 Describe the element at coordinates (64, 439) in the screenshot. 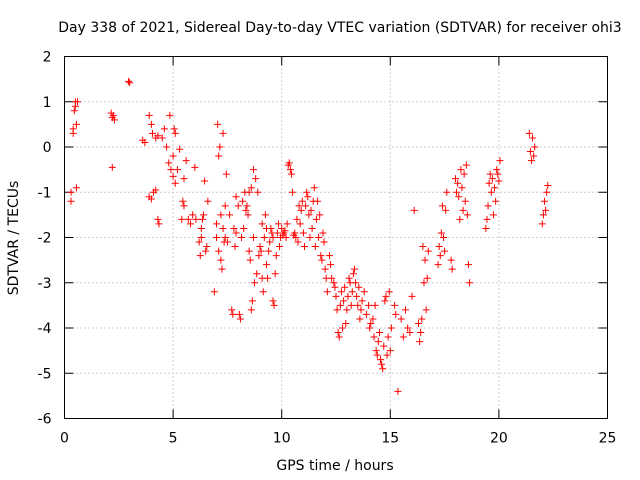

I see `x-tick-label: 0` at that location.